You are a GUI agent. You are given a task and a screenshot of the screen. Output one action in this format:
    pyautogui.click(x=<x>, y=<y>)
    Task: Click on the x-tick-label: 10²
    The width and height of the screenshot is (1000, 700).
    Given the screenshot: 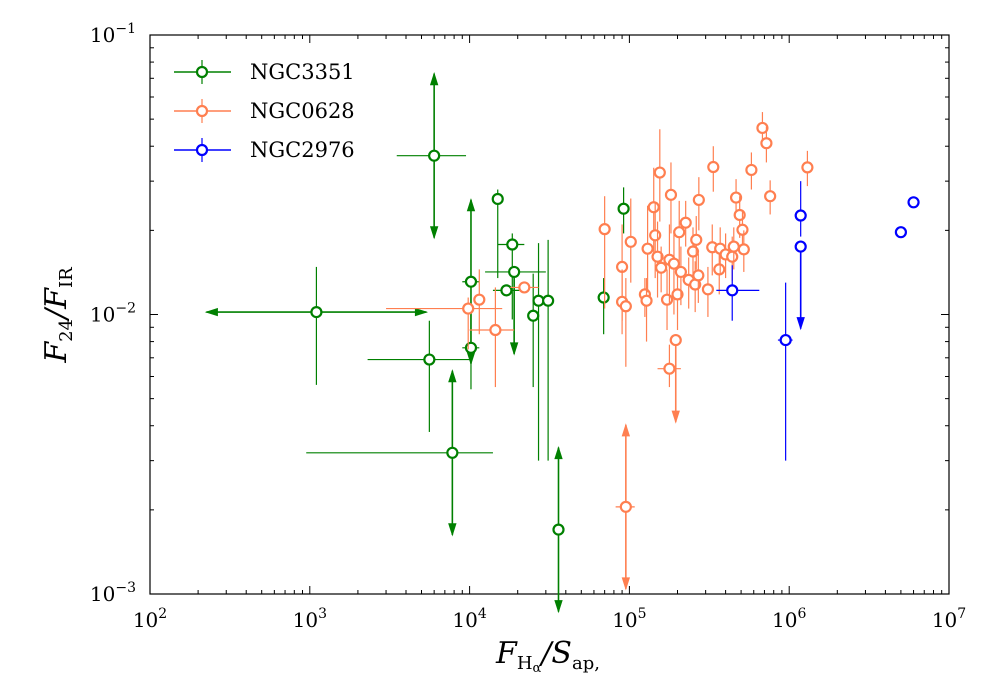 What is the action you would take?
    pyautogui.click(x=150, y=619)
    